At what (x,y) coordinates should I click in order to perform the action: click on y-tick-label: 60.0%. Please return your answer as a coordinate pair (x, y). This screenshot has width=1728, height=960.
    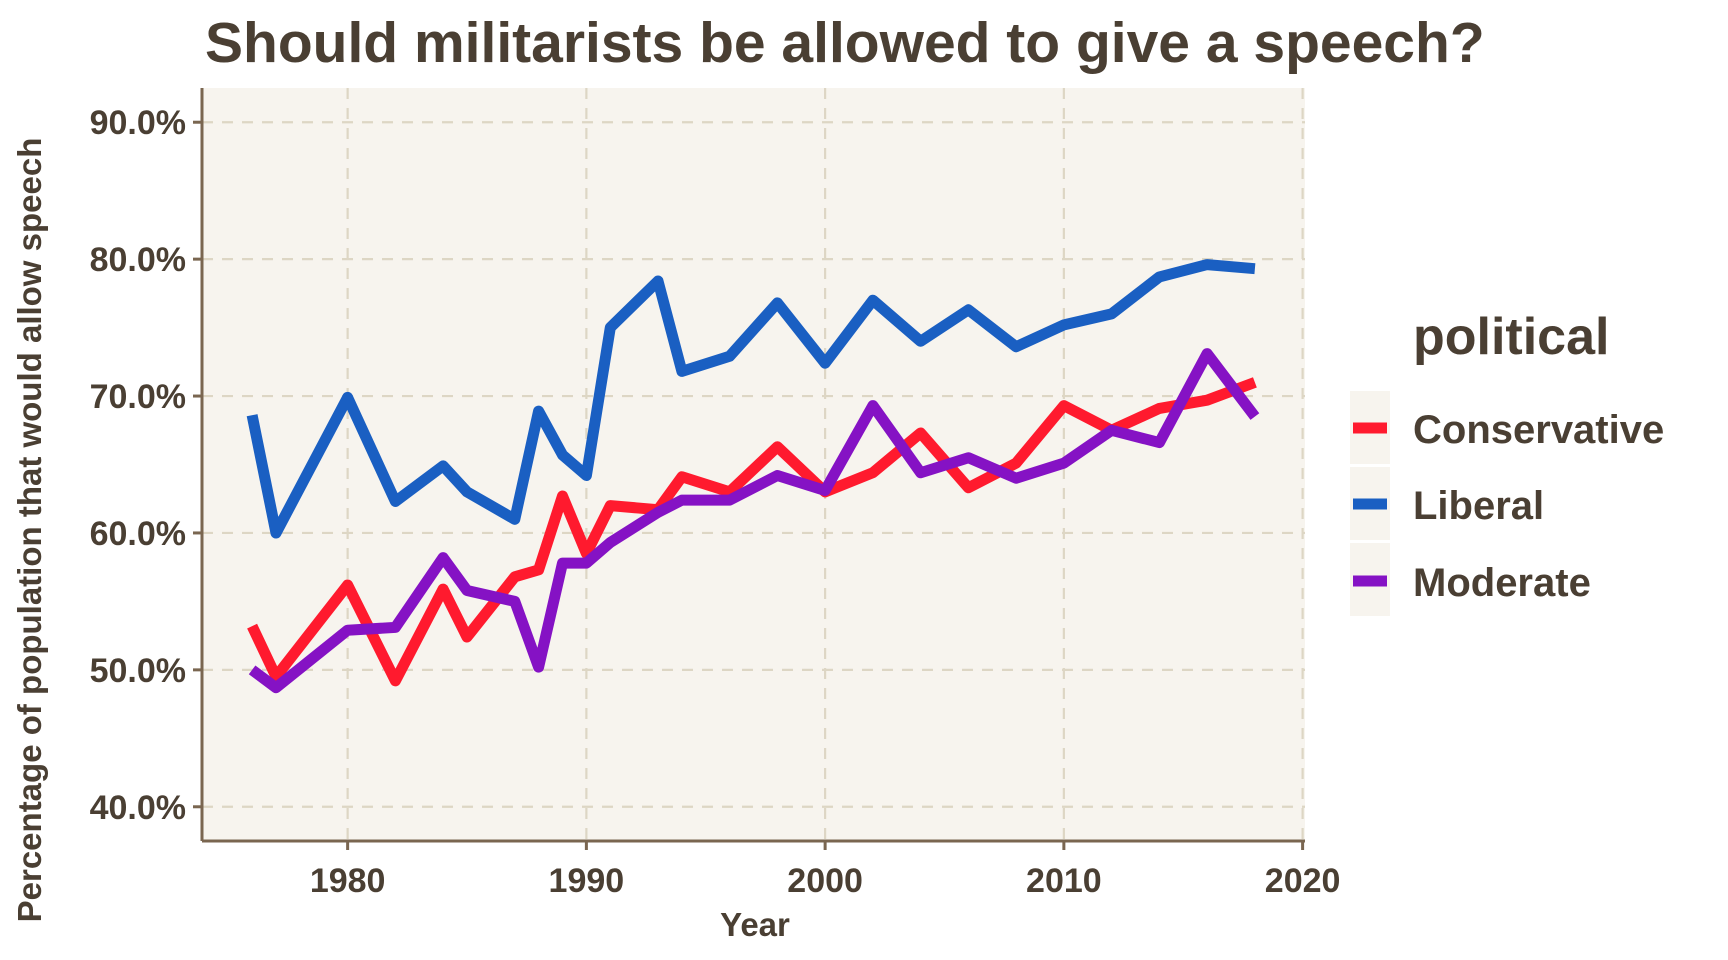
    Looking at the image, I should click on (138, 534).